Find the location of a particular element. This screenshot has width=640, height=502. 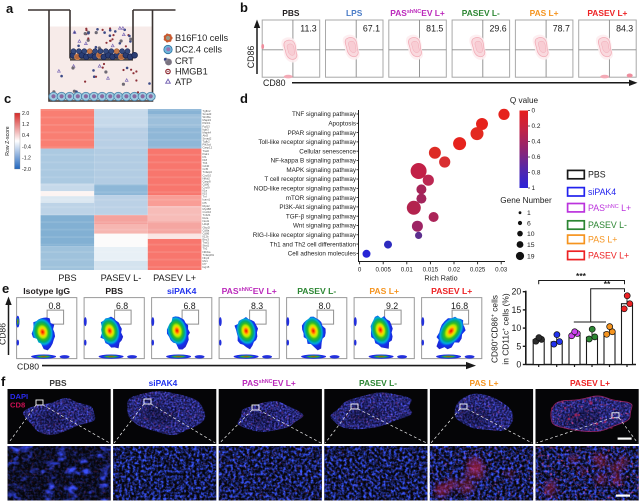

svg-text: B16F10 cells is located at coordinates (202, 38).